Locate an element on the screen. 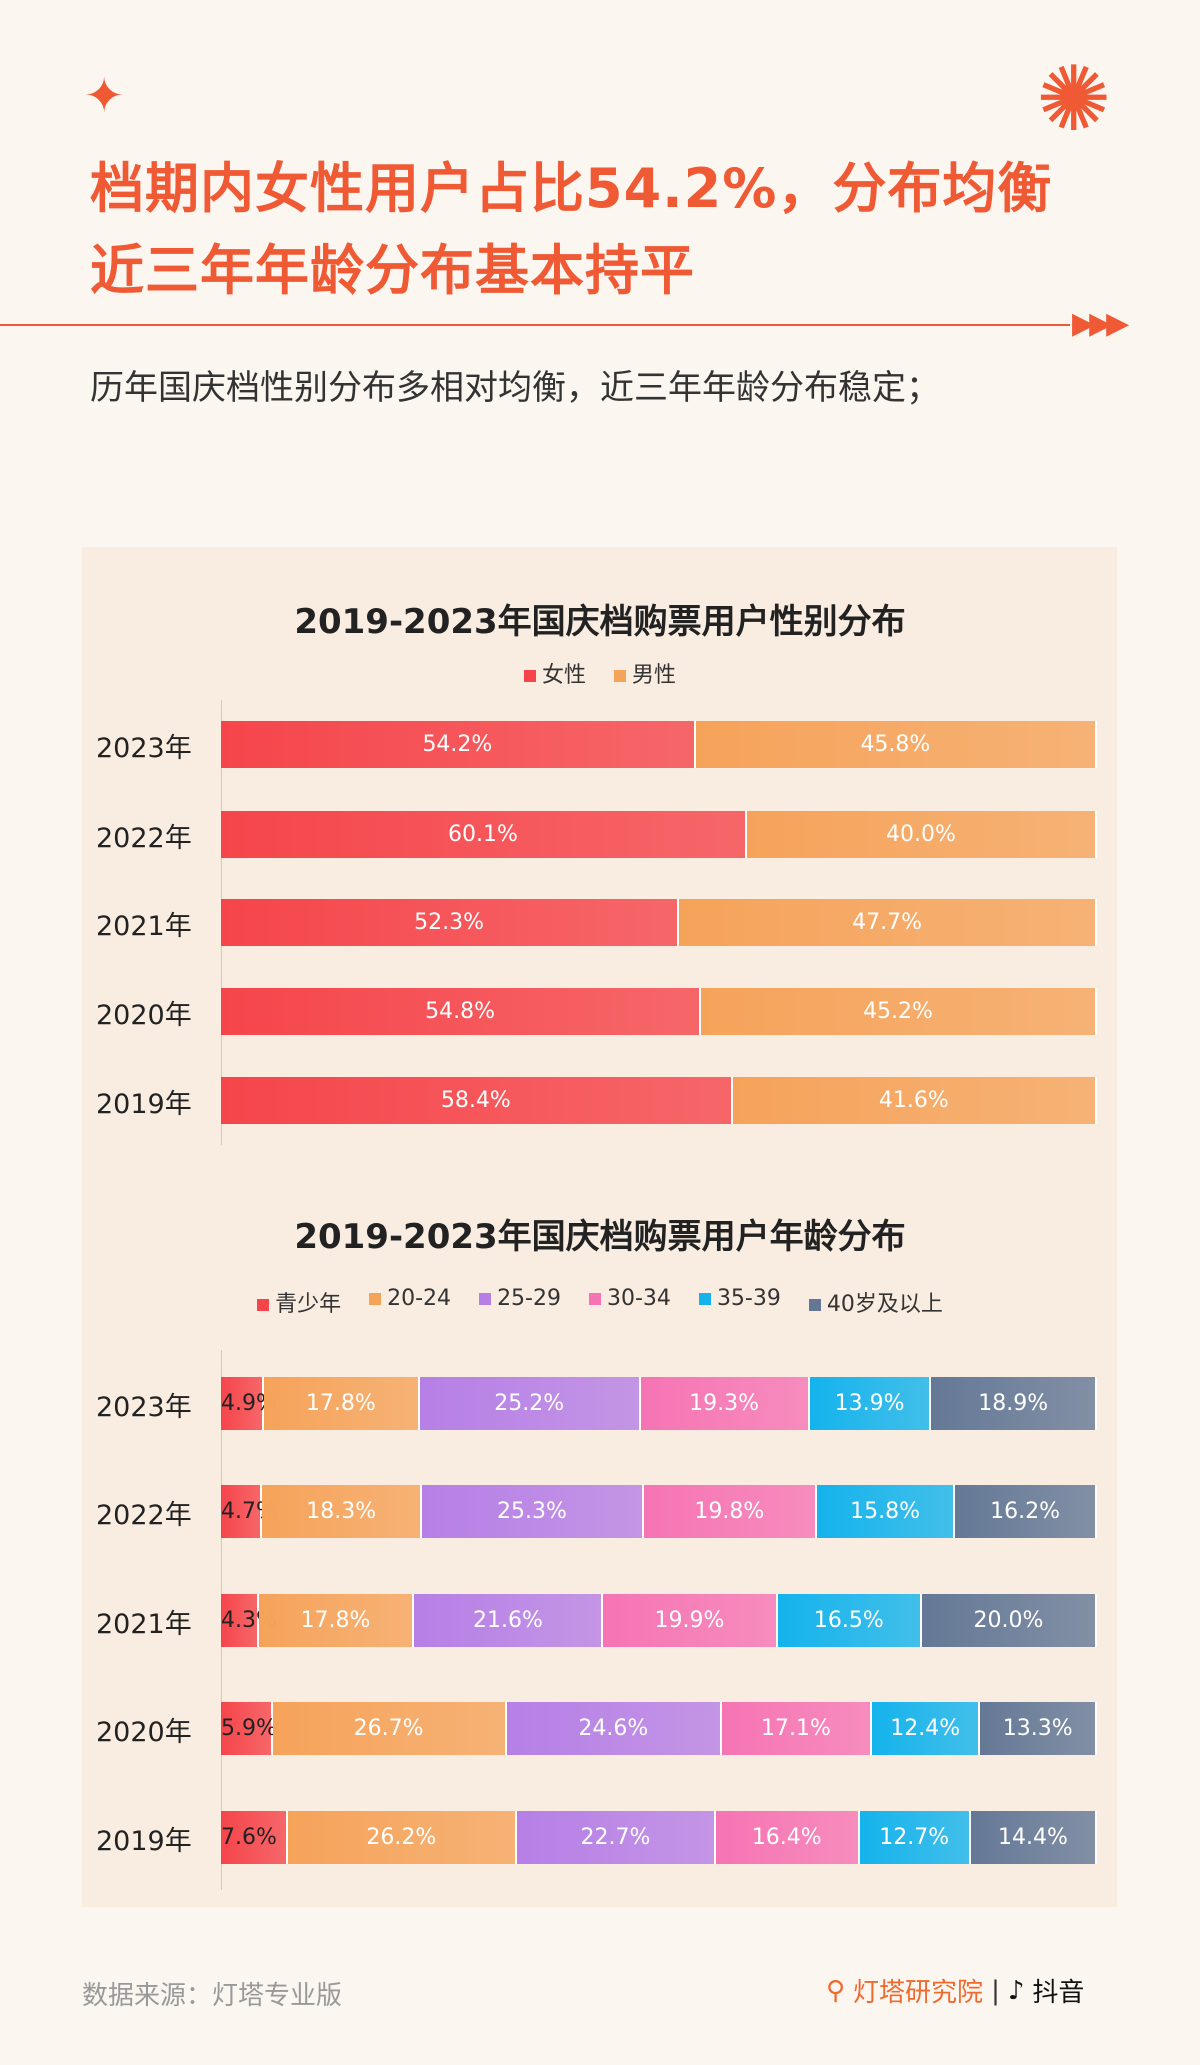  data-label: 19.3% is located at coordinates (724, 1403).